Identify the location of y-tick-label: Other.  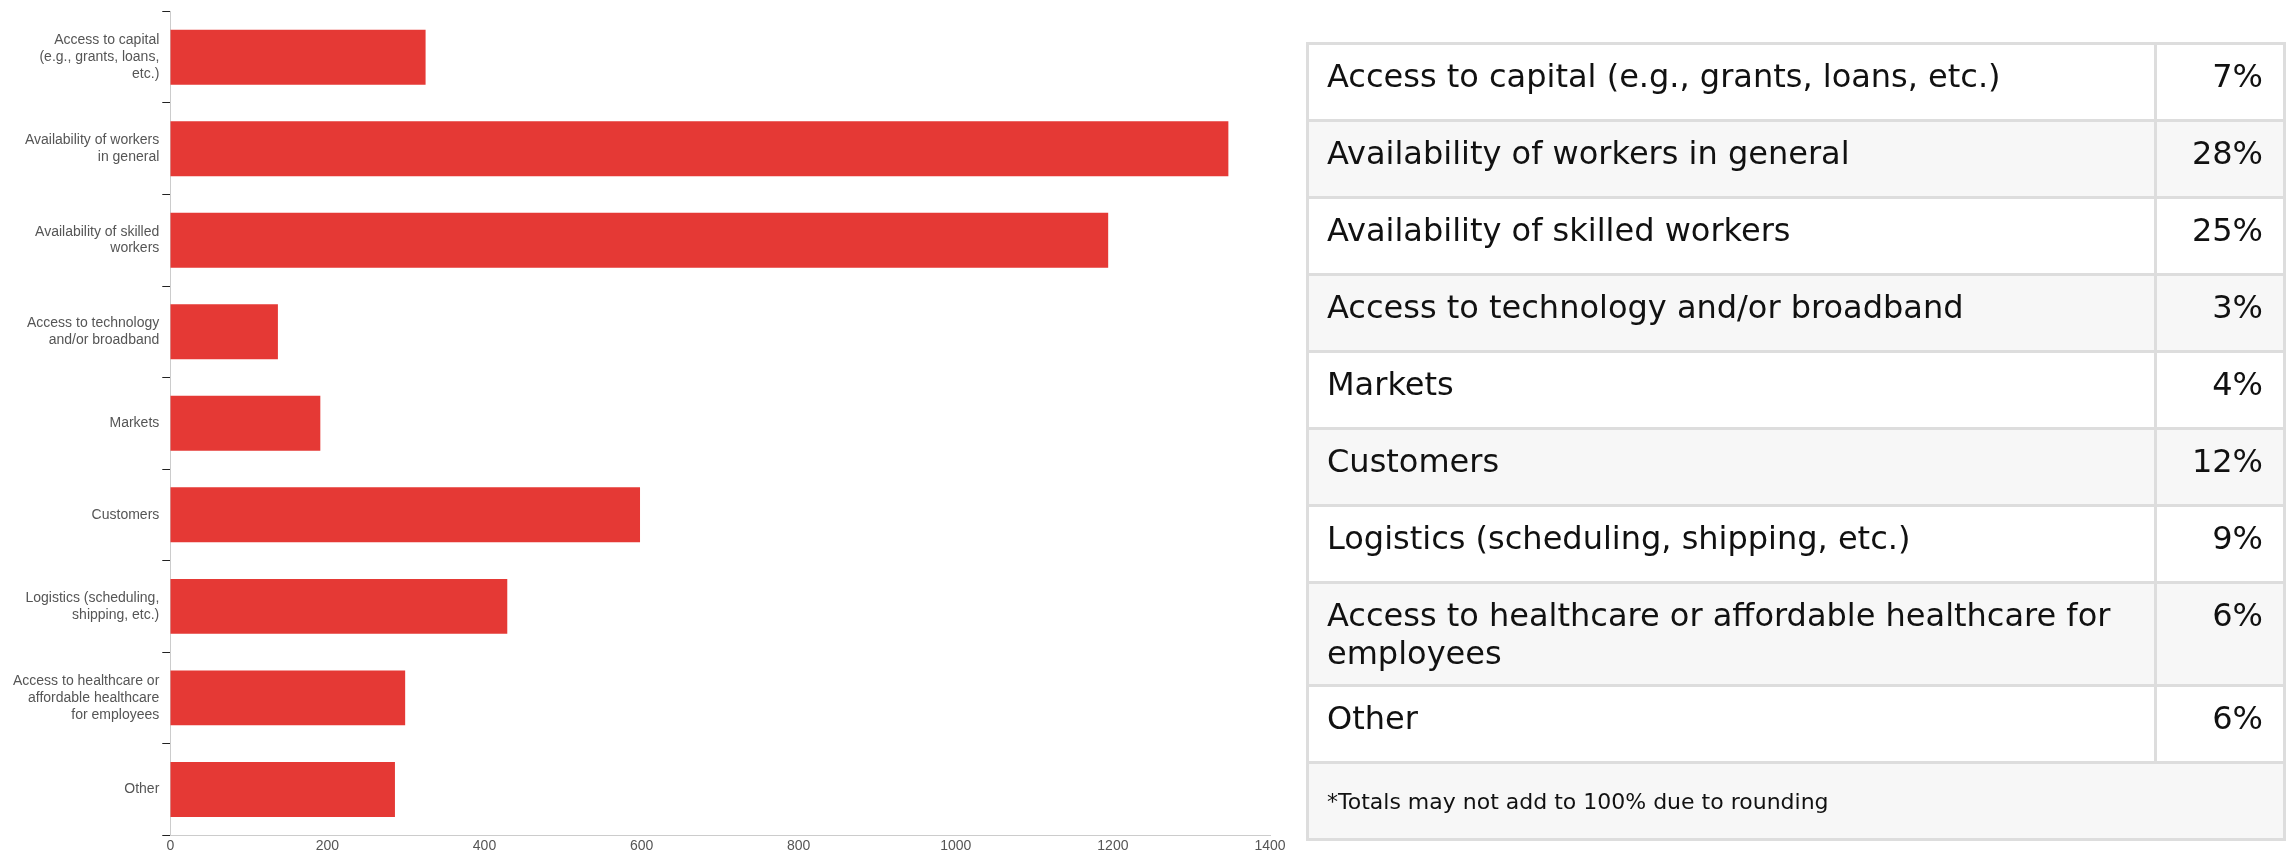
(142, 788).